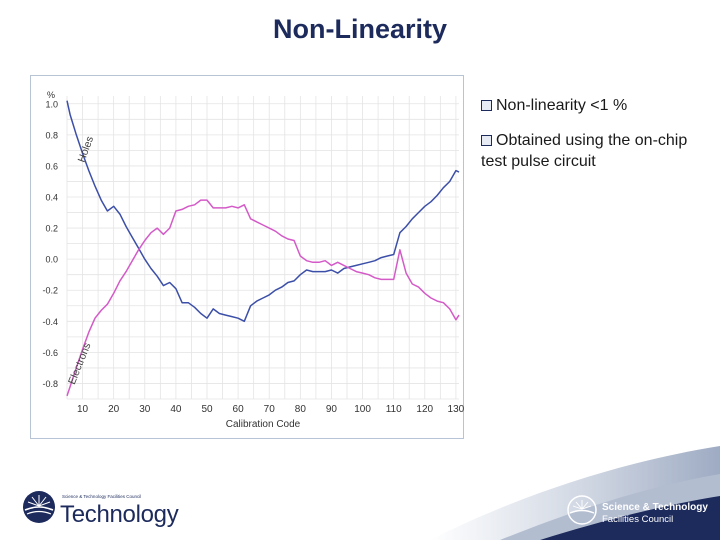  I want to click on x-tick-label: 130, so click(456, 409).